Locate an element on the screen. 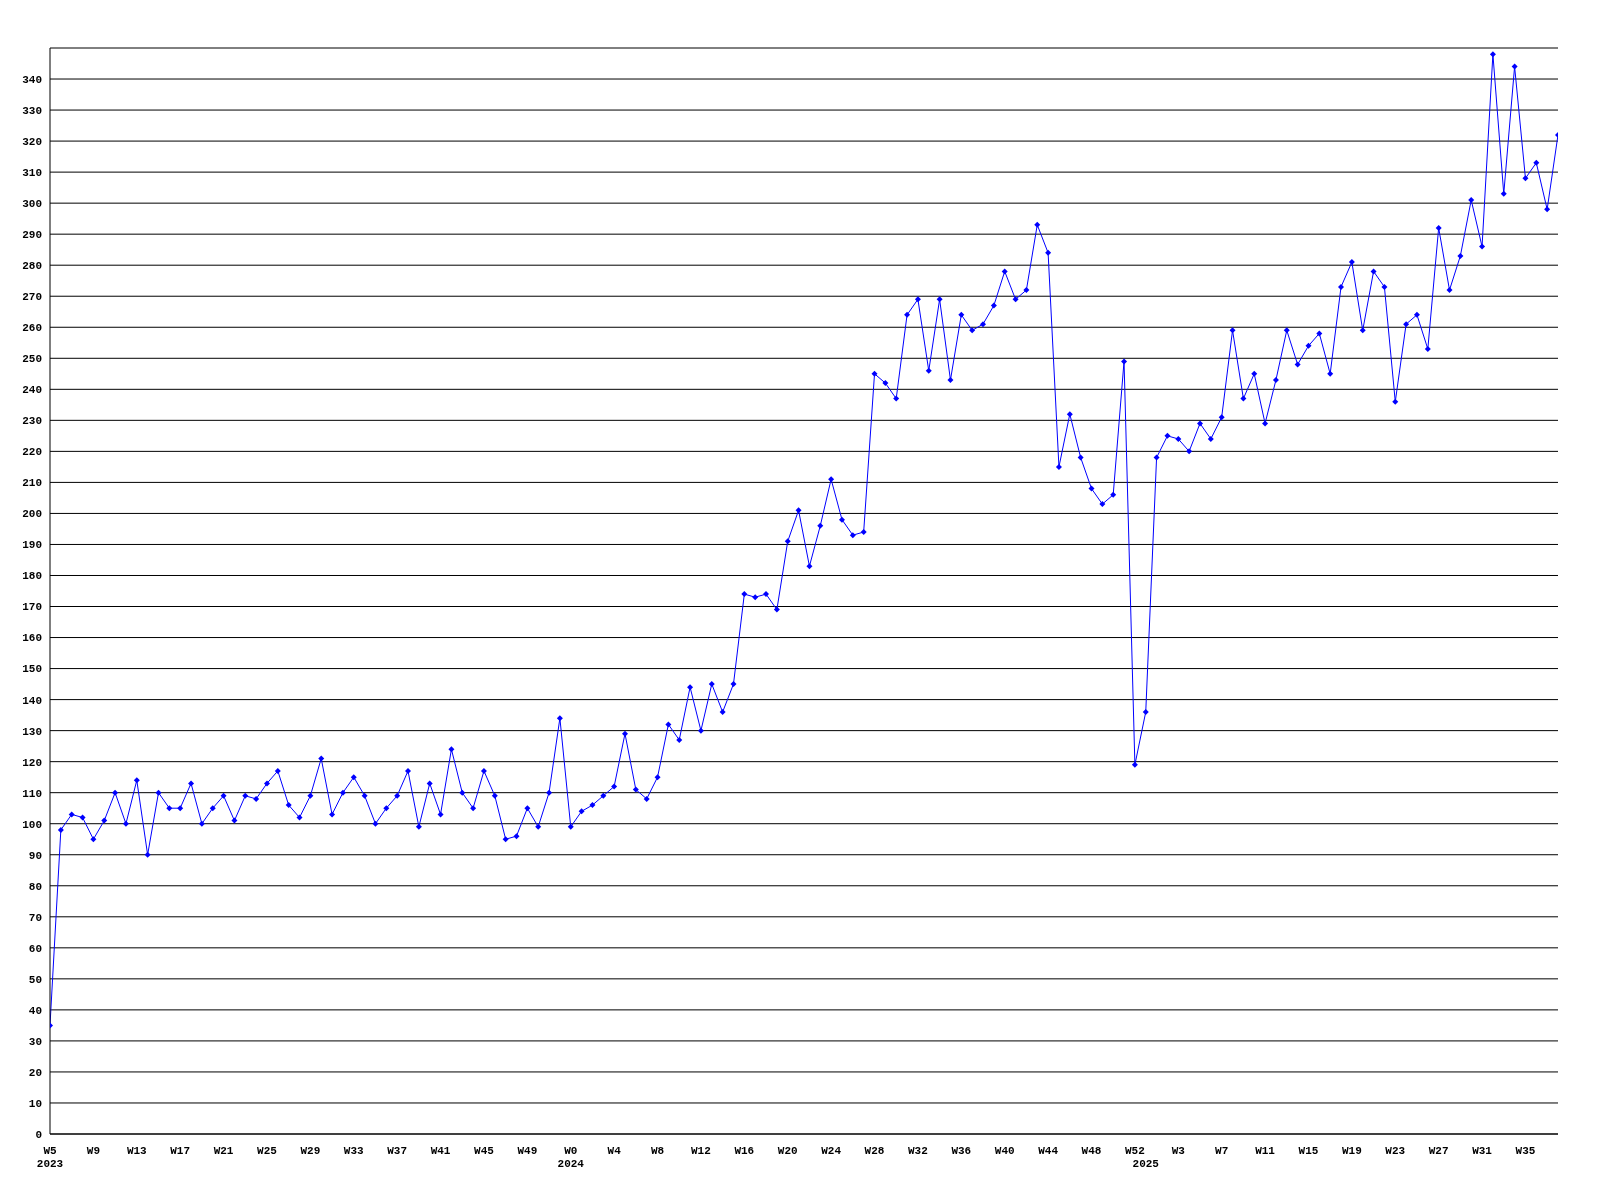 The image size is (1600, 1200). y-tick-label: 260 is located at coordinates (32, 328).